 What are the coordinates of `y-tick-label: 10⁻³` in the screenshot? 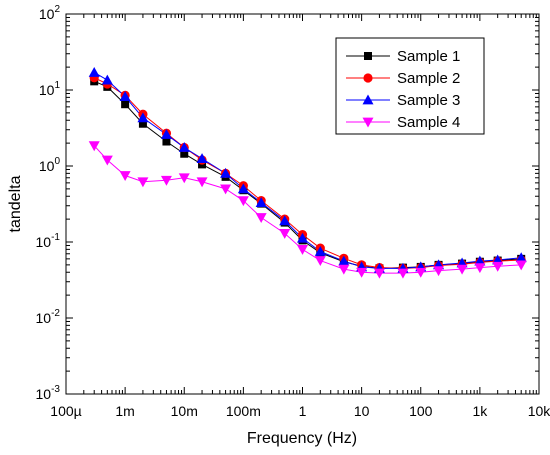 It's located at (48, 393).